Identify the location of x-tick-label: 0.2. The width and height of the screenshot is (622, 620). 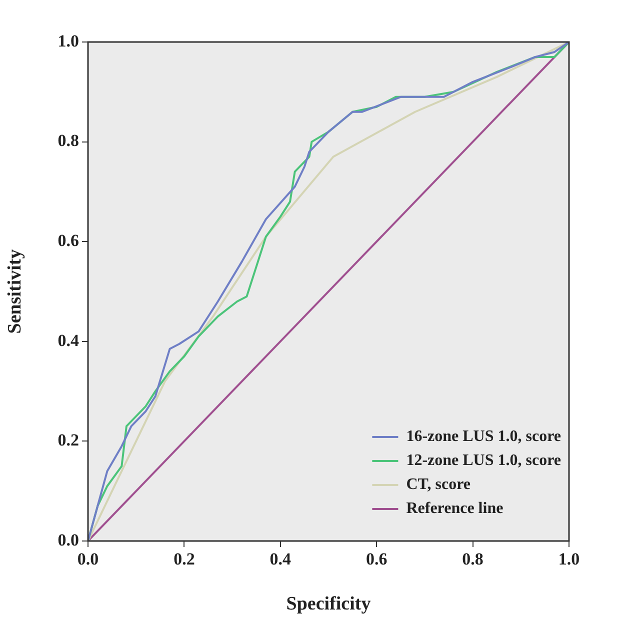
(184, 559).